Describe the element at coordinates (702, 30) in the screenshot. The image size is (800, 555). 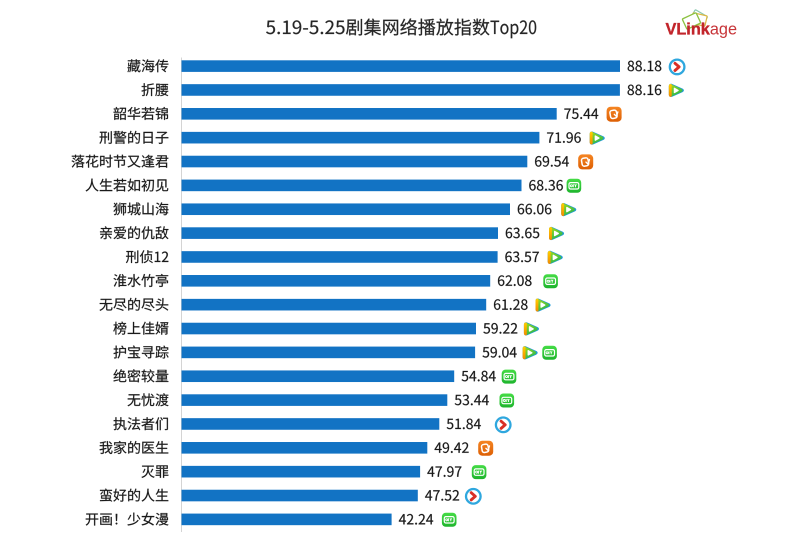
I see `svg-text: VLinkage` at that location.